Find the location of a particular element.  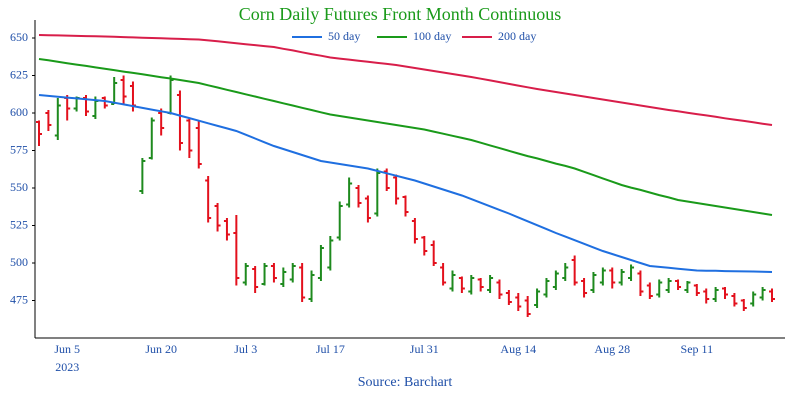

y-tick-label: 600 is located at coordinates (19, 112).